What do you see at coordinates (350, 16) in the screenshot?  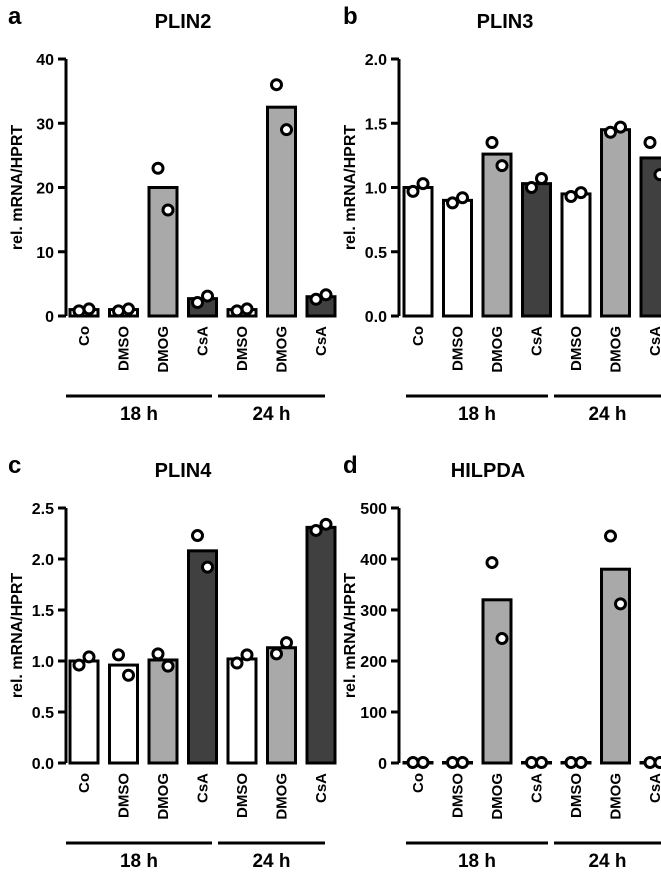 I see `panel-letter: b` at bounding box center [350, 16].